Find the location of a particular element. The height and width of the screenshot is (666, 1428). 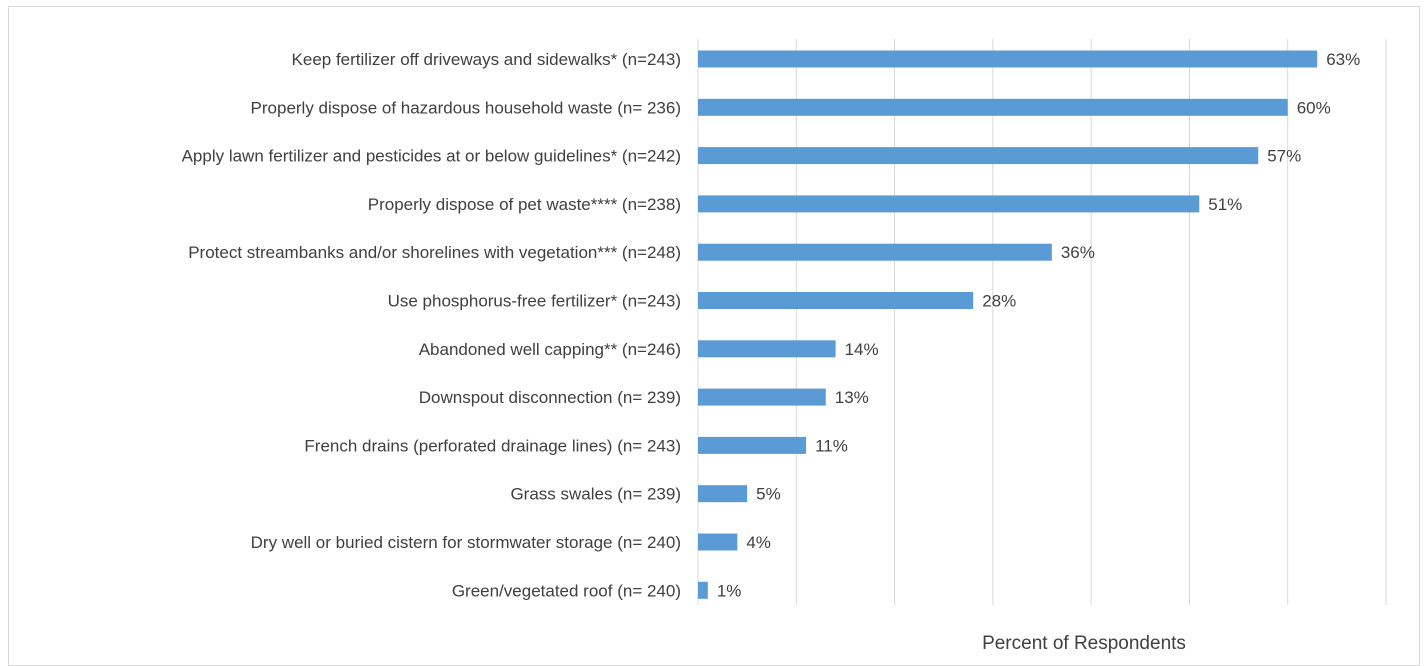

value-label-12: 1% is located at coordinates (729, 590).